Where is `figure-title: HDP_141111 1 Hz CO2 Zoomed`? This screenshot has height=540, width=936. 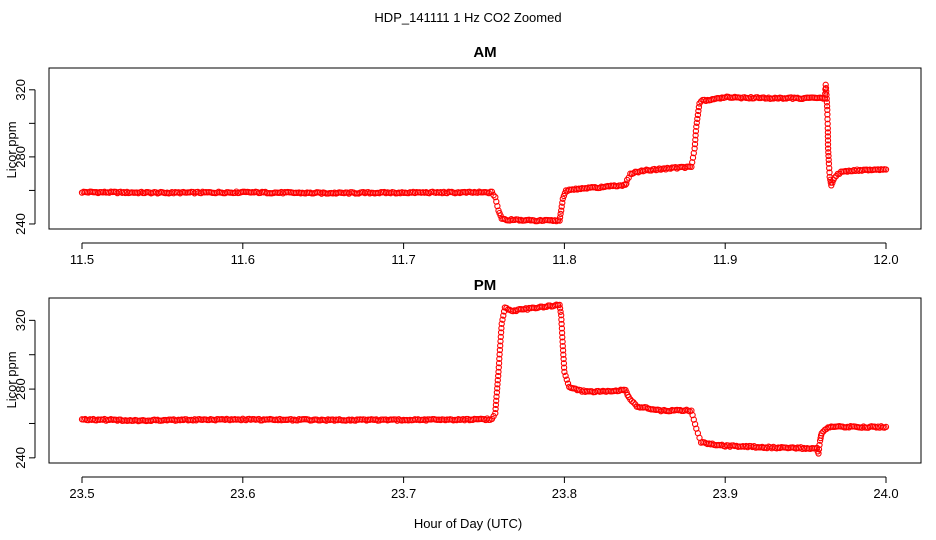 figure-title: HDP_141111 1 Hz CO2 Zoomed is located at coordinates (467, 17).